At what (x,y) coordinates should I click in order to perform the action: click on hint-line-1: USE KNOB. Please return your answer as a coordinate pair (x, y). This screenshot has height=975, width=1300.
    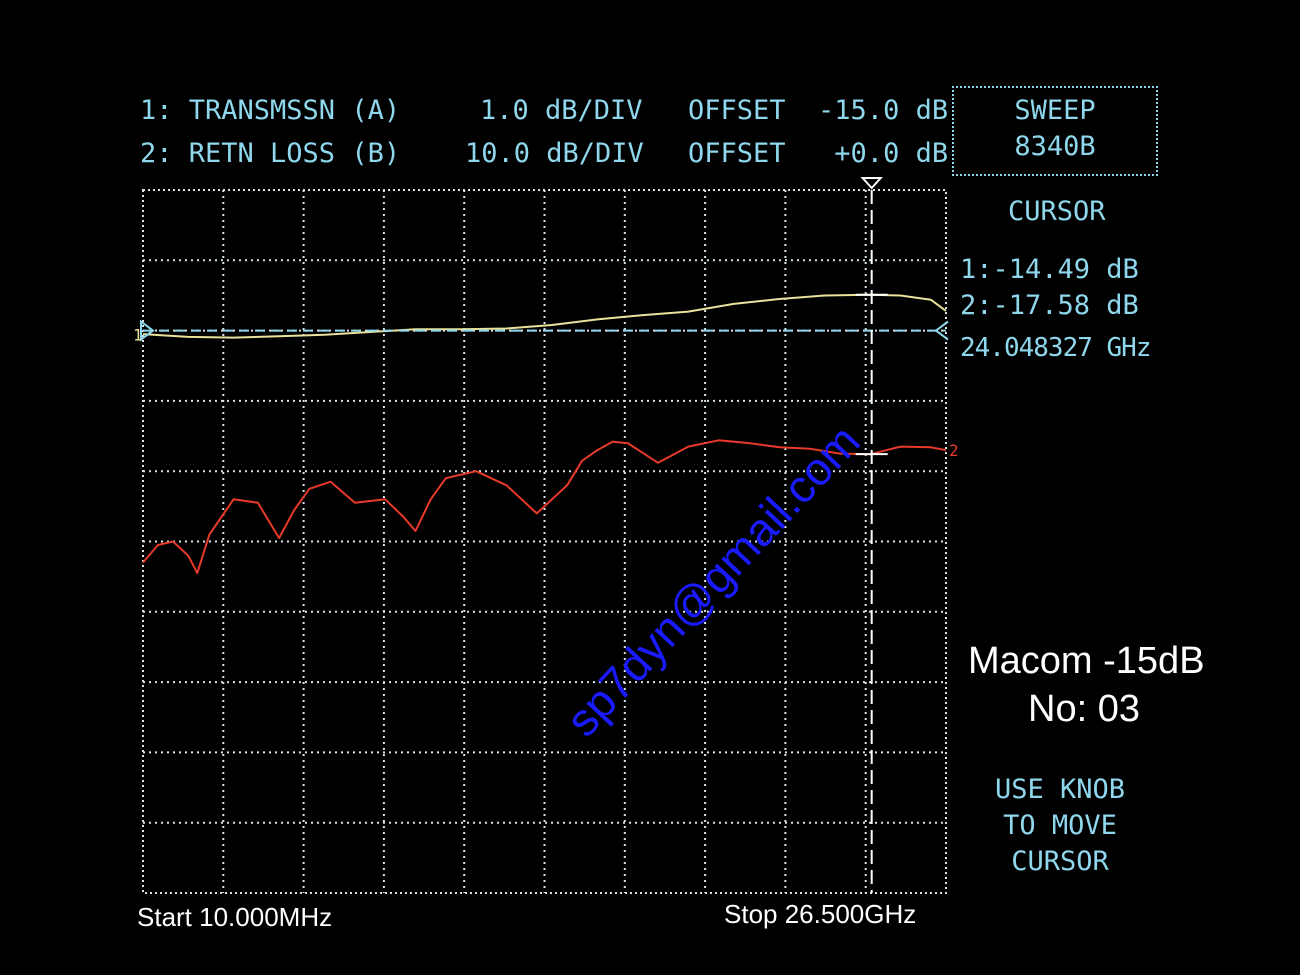
    Looking at the image, I should click on (1060, 789).